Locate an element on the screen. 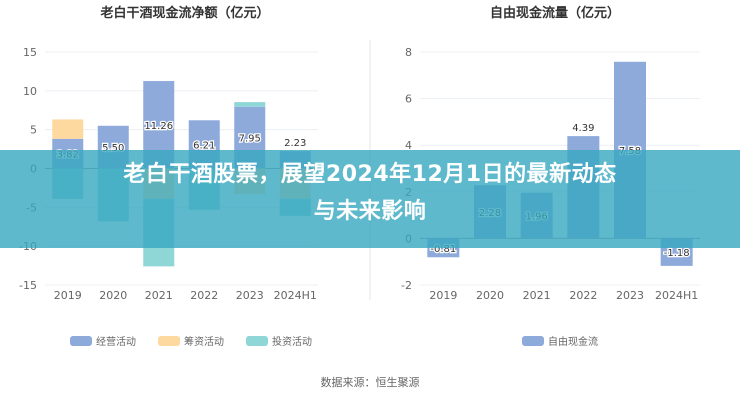 This screenshot has width=740, height=400. legend-label: 自由现金流 is located at coordinates (573, 341).